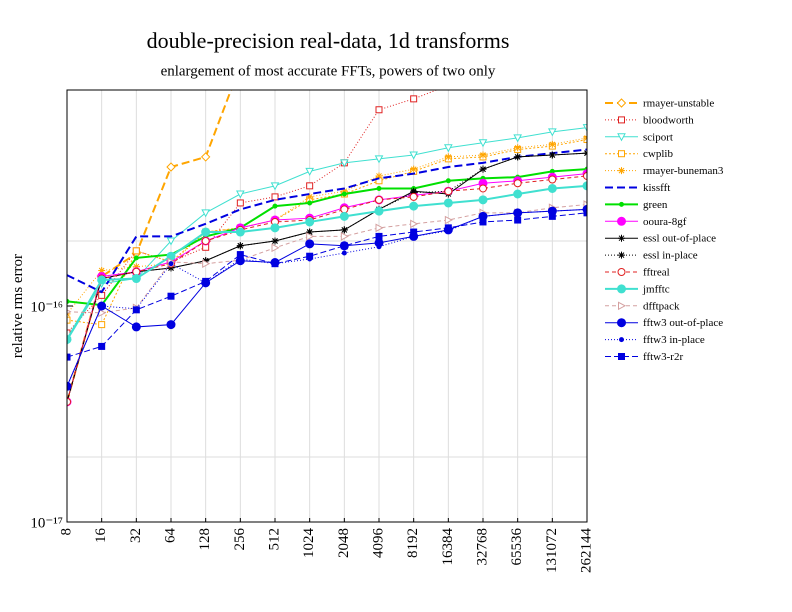 This screenshot has height=612, width=792. I want to click on y-tick-label: 10⁻¹⁷, so click(46, 523).